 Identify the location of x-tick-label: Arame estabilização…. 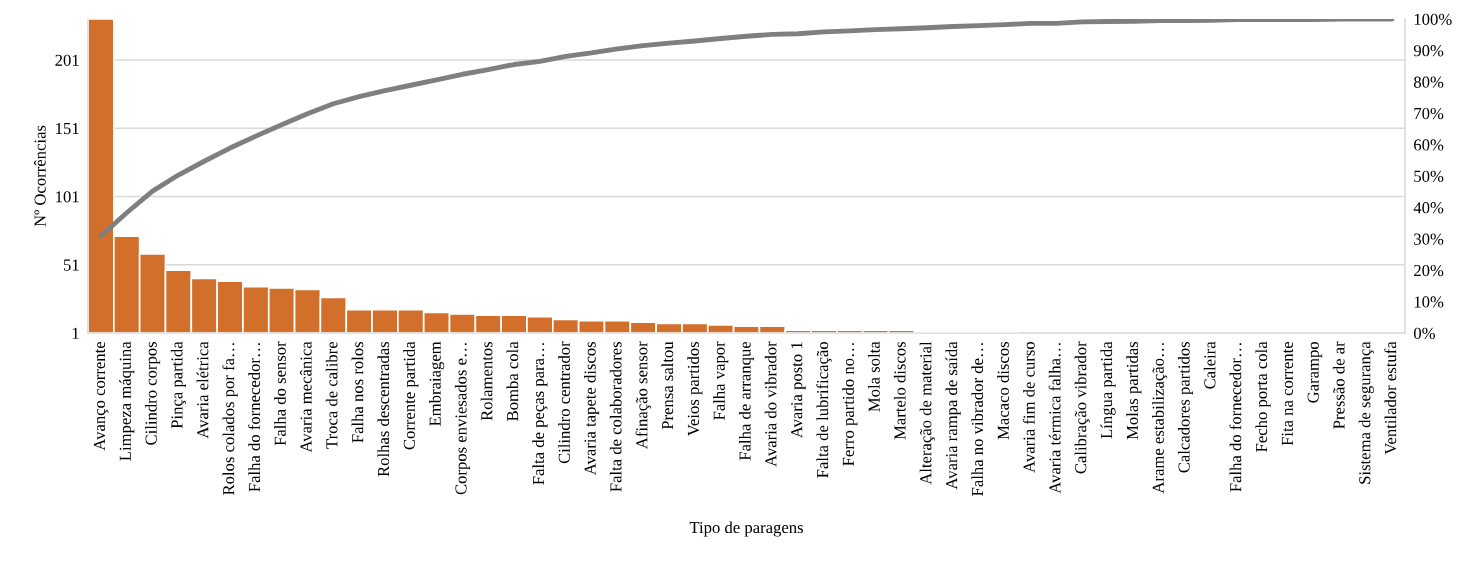
(1160, 418).